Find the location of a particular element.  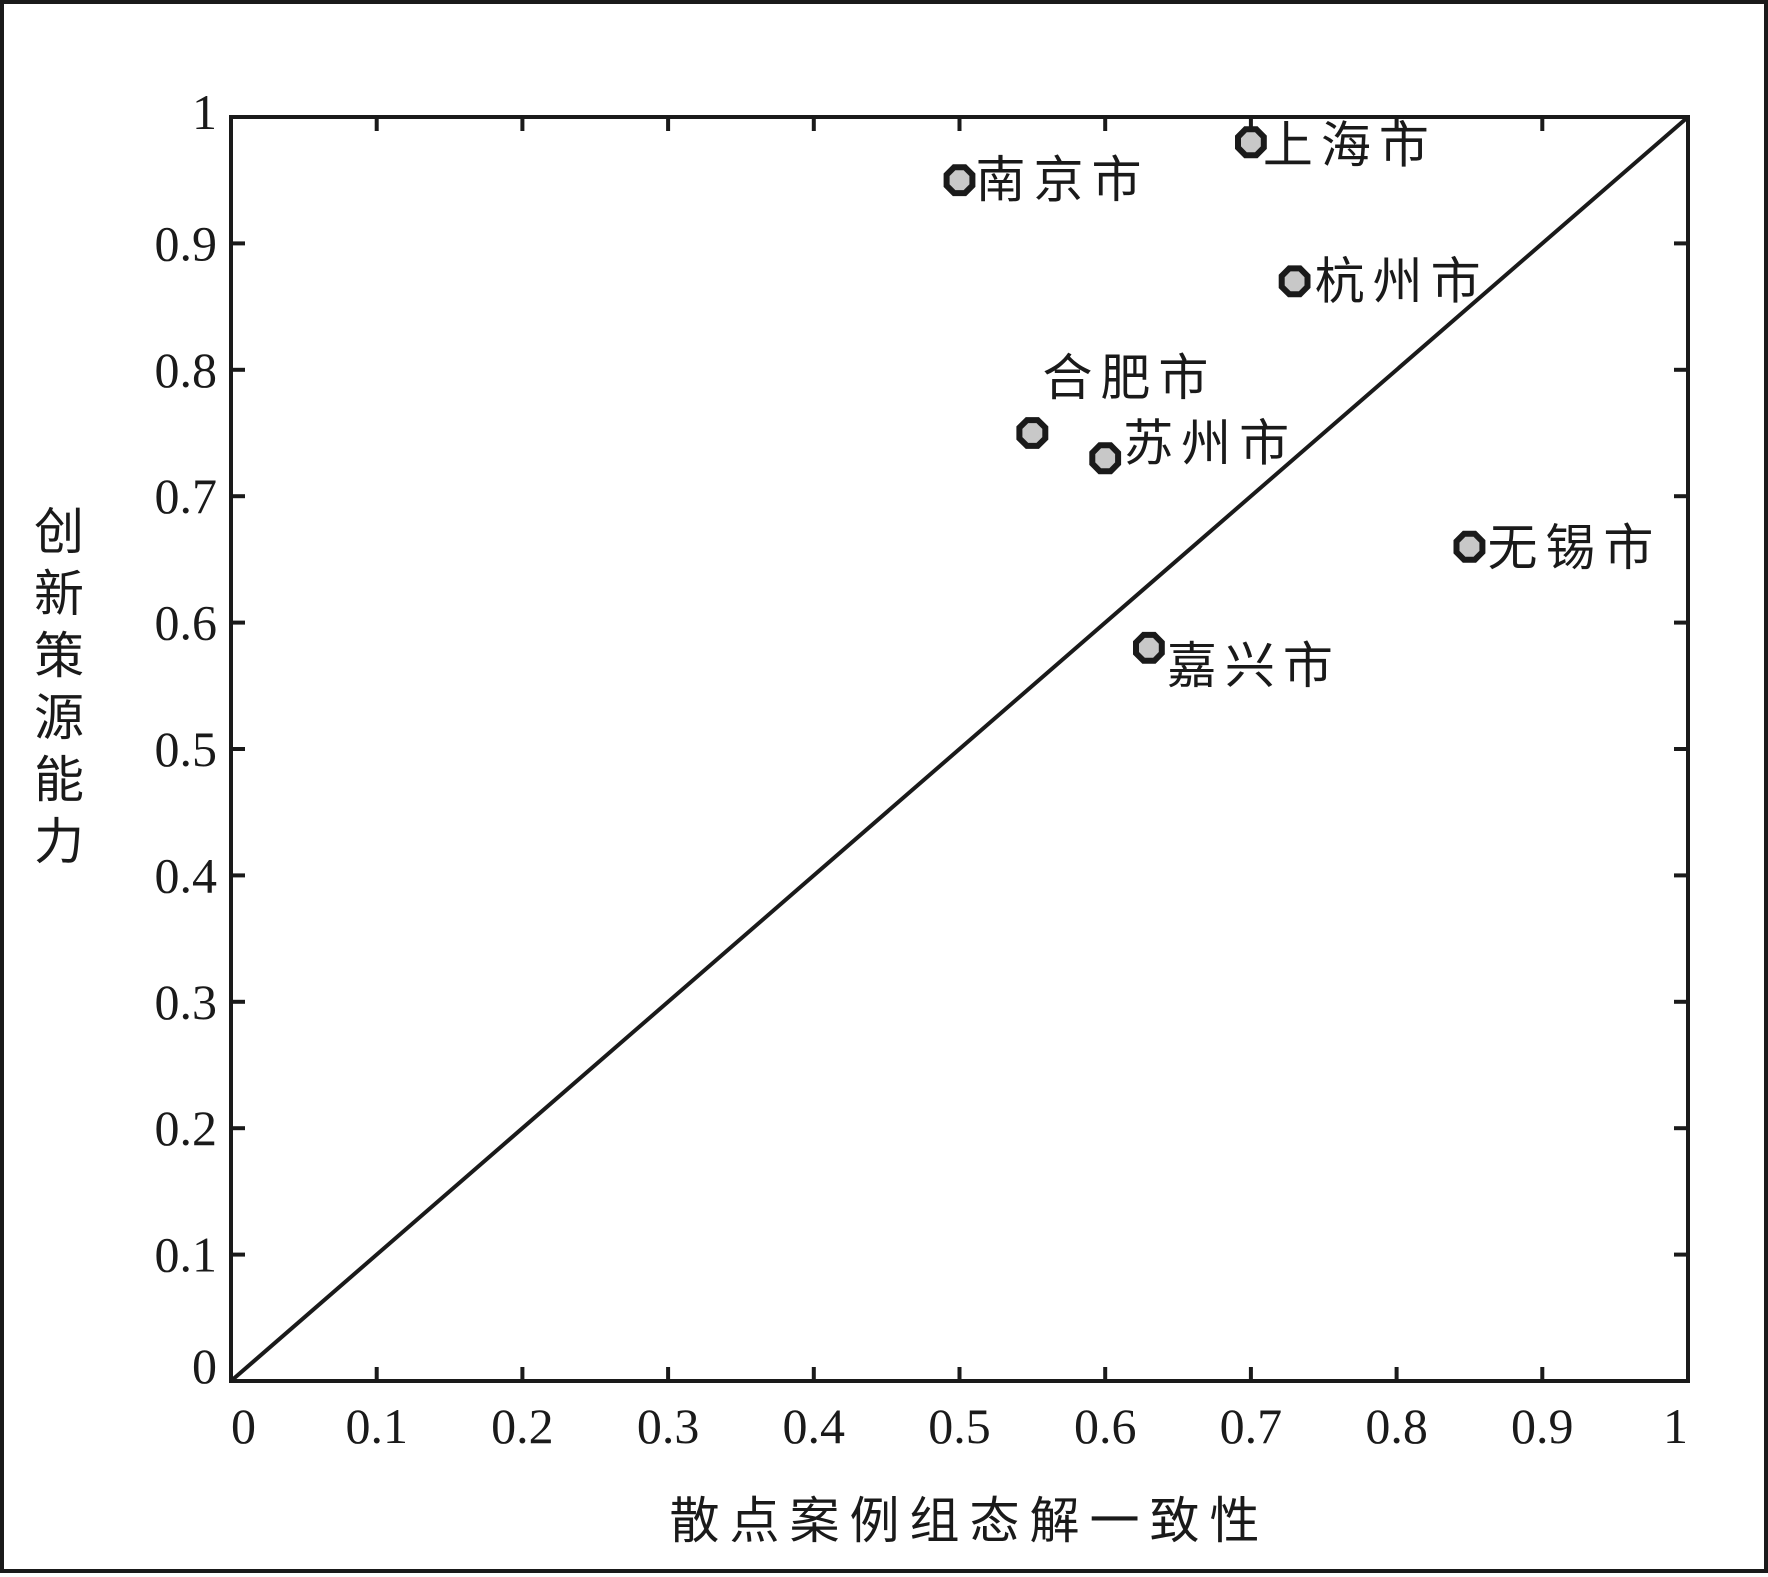

y-tick-labels: 0 0.1 0.2 0.3 0.4 0.5 0.6 0.7 0.8 0.9 1 is located at coordinates (186, 739).